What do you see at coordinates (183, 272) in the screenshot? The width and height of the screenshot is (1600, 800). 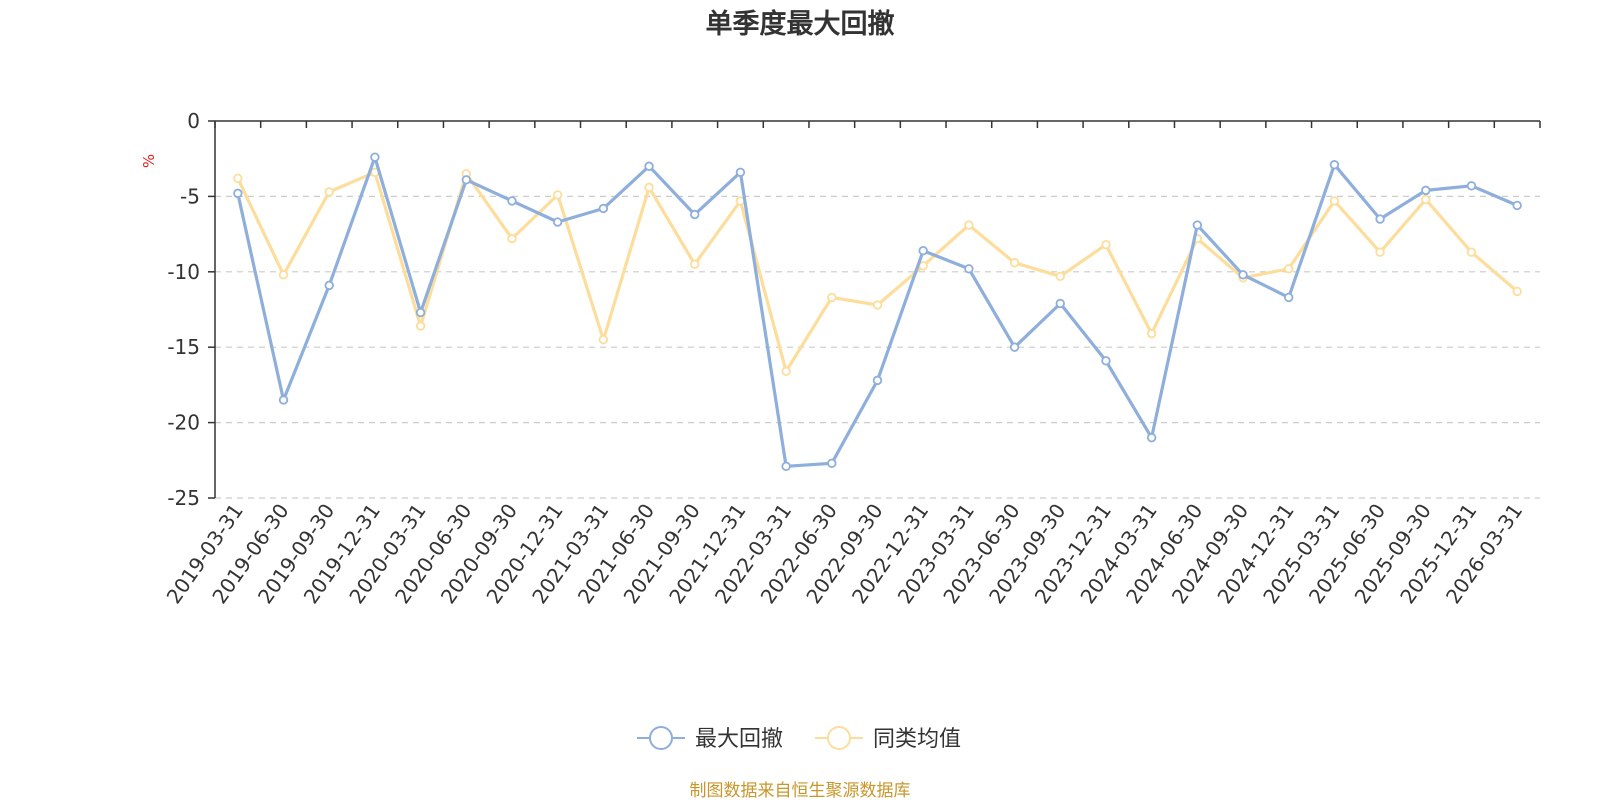 I see `y-tick-label: -10` at bounding box center [183, 272].